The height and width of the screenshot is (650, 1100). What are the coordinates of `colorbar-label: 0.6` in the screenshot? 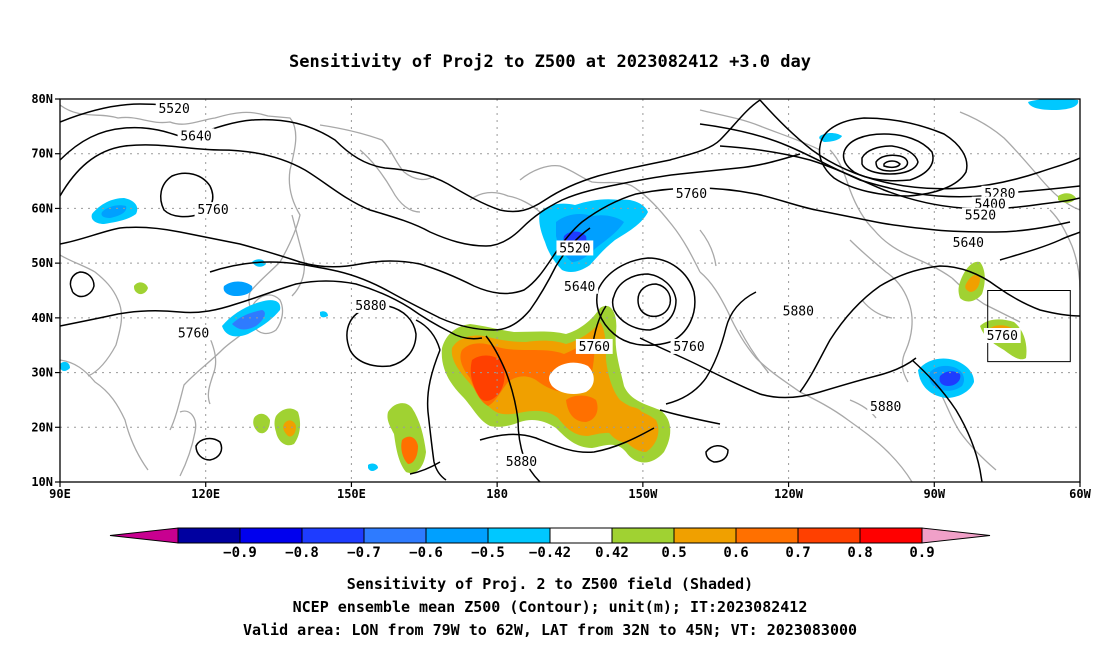 It's located at (735, 553).